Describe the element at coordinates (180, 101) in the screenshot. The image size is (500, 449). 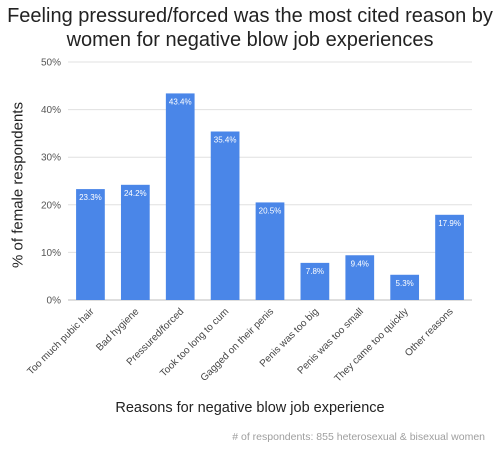
I see `bar-value-label: 43.4%` at that location.